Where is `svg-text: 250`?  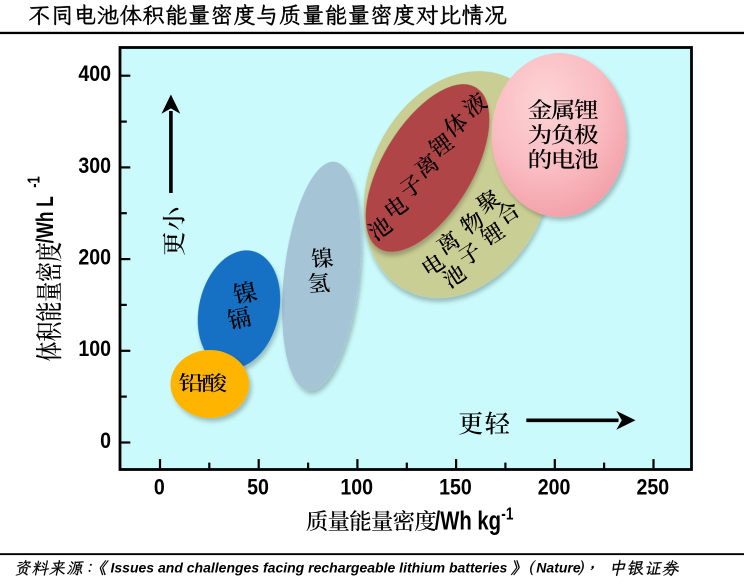
svg-text: 250 is located at coordinates (652, 487).